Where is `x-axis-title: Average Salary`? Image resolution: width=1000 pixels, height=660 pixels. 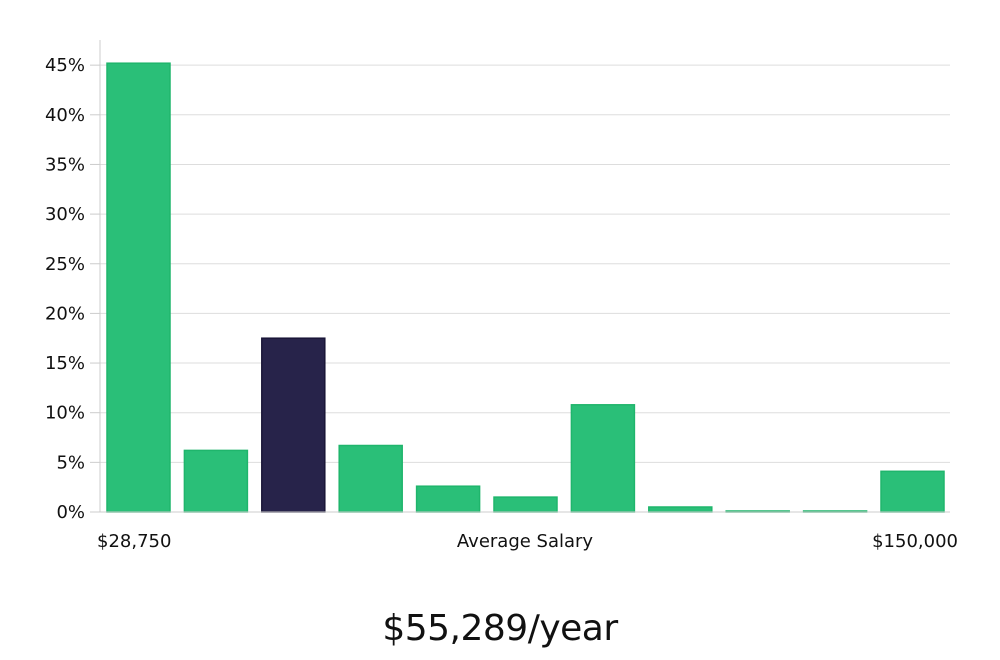
x-axis-title: Average Salary is located at coordinates (525, 541).